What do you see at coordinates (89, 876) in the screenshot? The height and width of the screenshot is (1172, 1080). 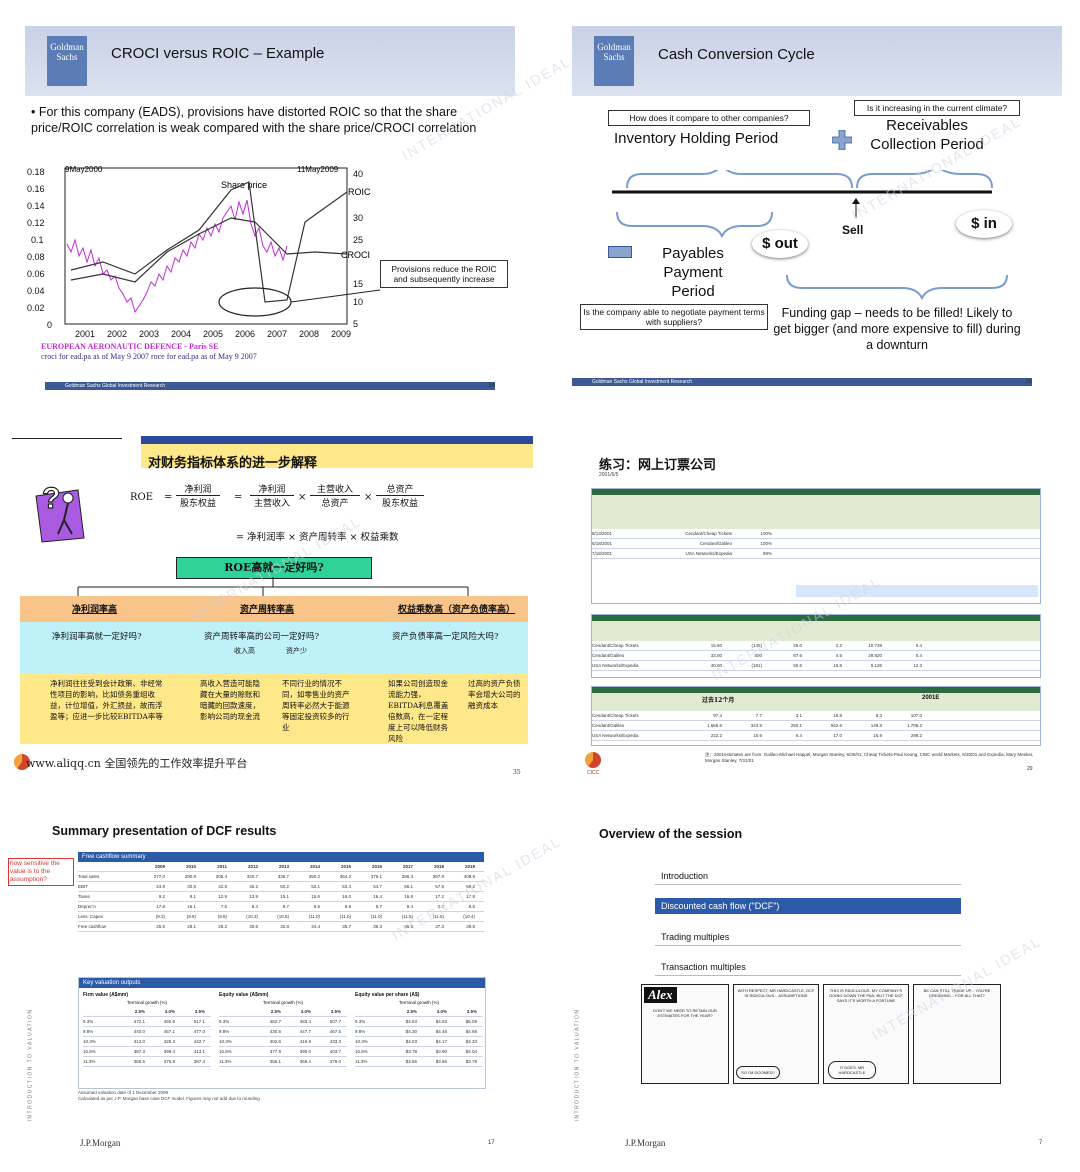 I see `table-cell: Total sales` at bounding box center [89, 876].